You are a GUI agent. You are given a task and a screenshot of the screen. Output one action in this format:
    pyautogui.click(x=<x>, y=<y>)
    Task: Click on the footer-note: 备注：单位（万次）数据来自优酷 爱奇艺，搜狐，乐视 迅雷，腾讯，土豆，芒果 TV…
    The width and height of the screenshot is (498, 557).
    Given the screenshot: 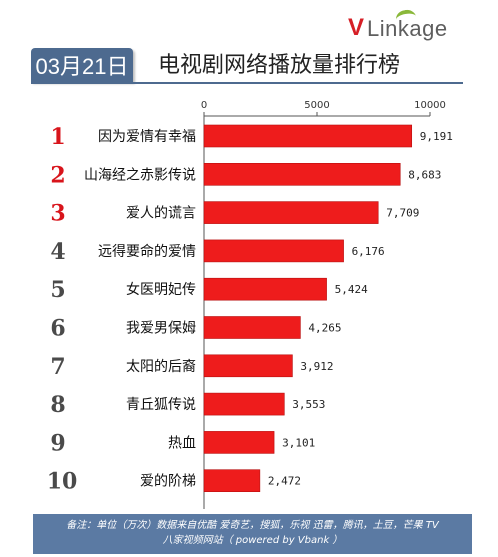 What is the action you would take?
    pyautogui.click(x=252, y=534)
    